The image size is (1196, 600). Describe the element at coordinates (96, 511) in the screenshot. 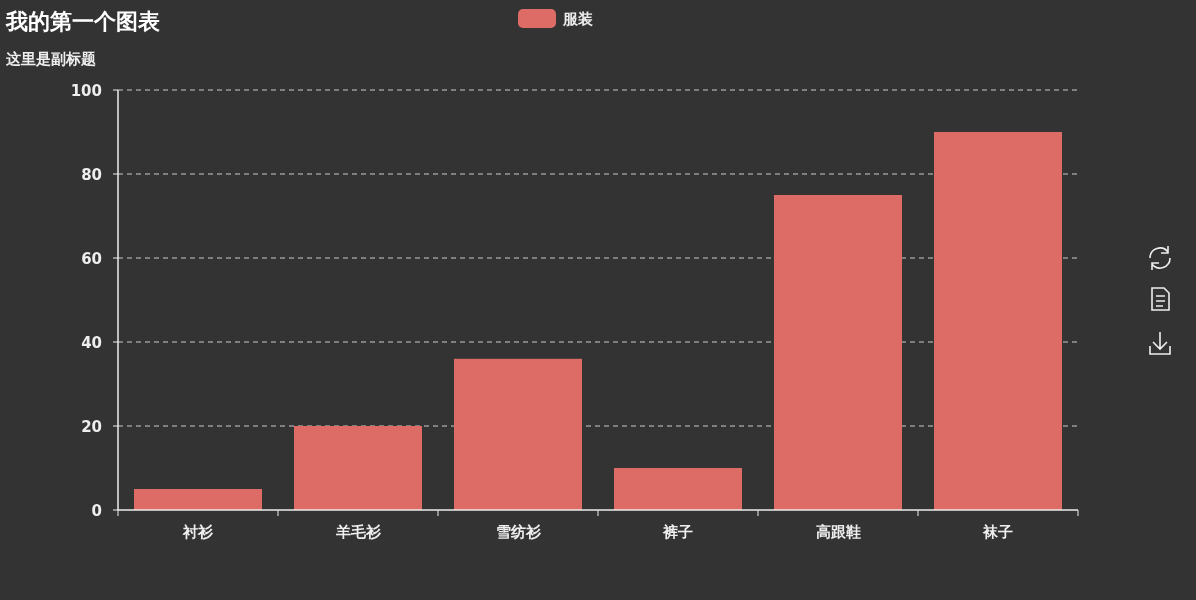

I see `y-tick-label: 0` at that location.